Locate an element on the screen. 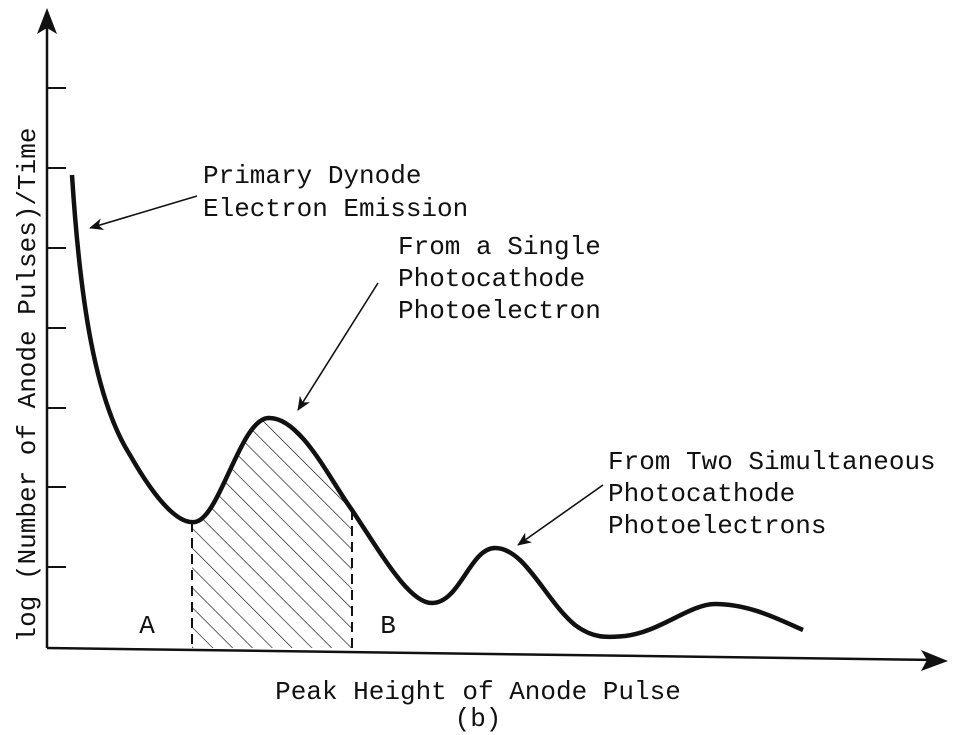 The height and width of the screenshot is (735, 969). y-ticks is located at coordinates (56, 327).